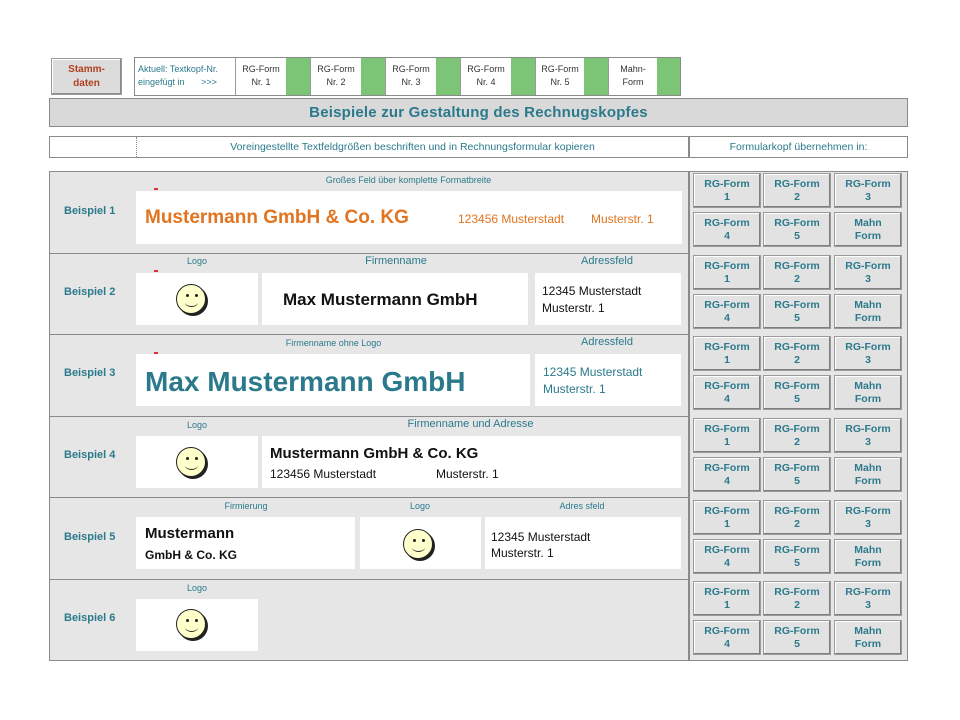 This screenshot has width=960, height=720. Describe the element at coordinates (797, 517) in the screenshot. I see `apply-example-5-button-2: RG-Form 2` at that location.